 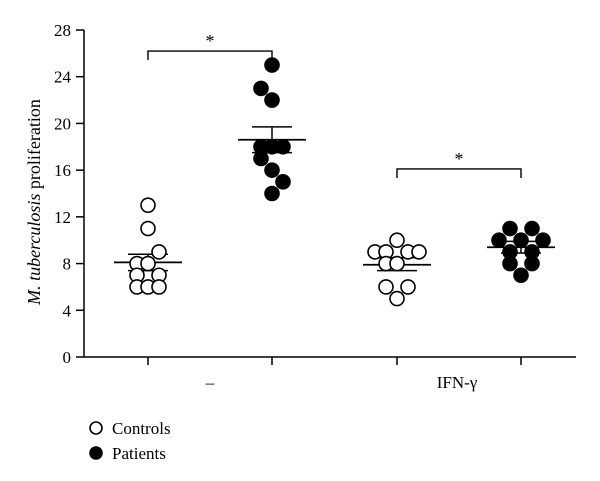 What do you see at coordinates (67, 357) in the screenshot?
I see `y-tick-label-0: 0` at bounding box center [67, 357].